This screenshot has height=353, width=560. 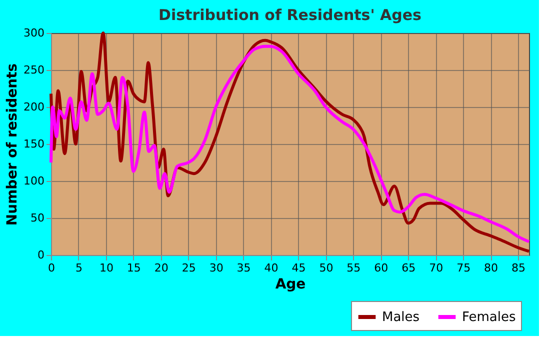 I want to click on x-tick-label: 70, so click(x=436, y=268).